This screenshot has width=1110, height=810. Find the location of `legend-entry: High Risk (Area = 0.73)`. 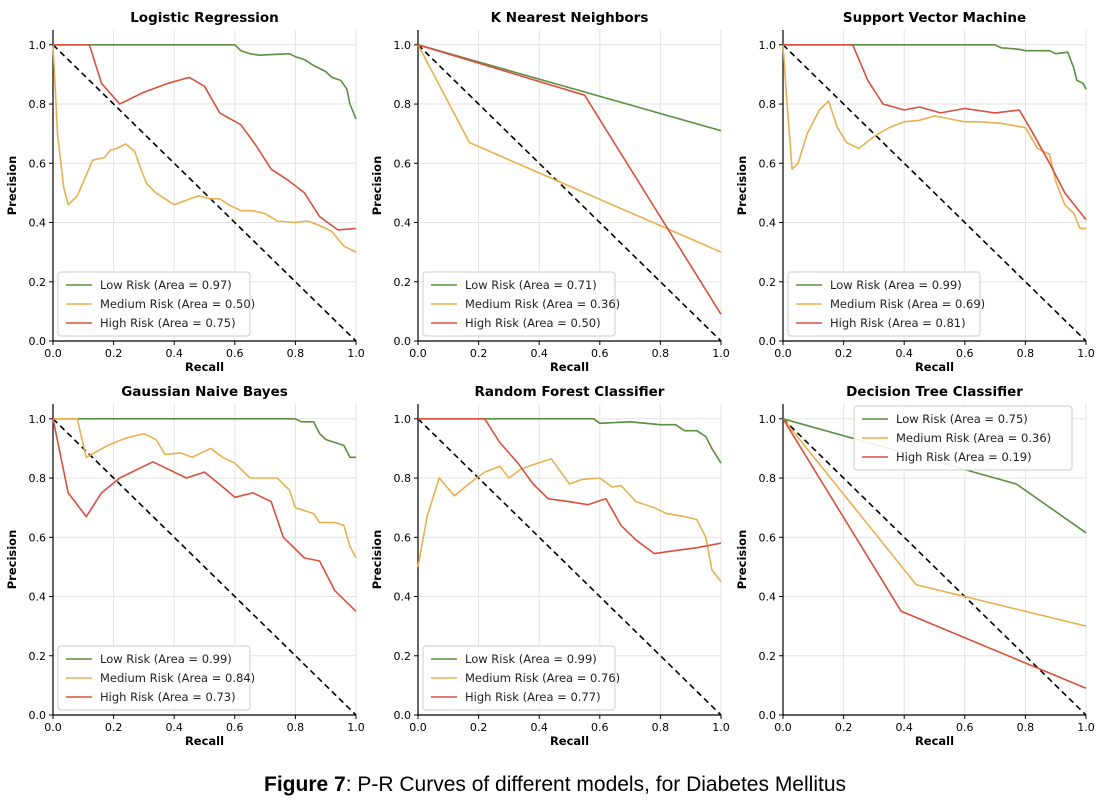

legend-entry: High Risk (Area = 0.73) is located at coordinates (168, 697).